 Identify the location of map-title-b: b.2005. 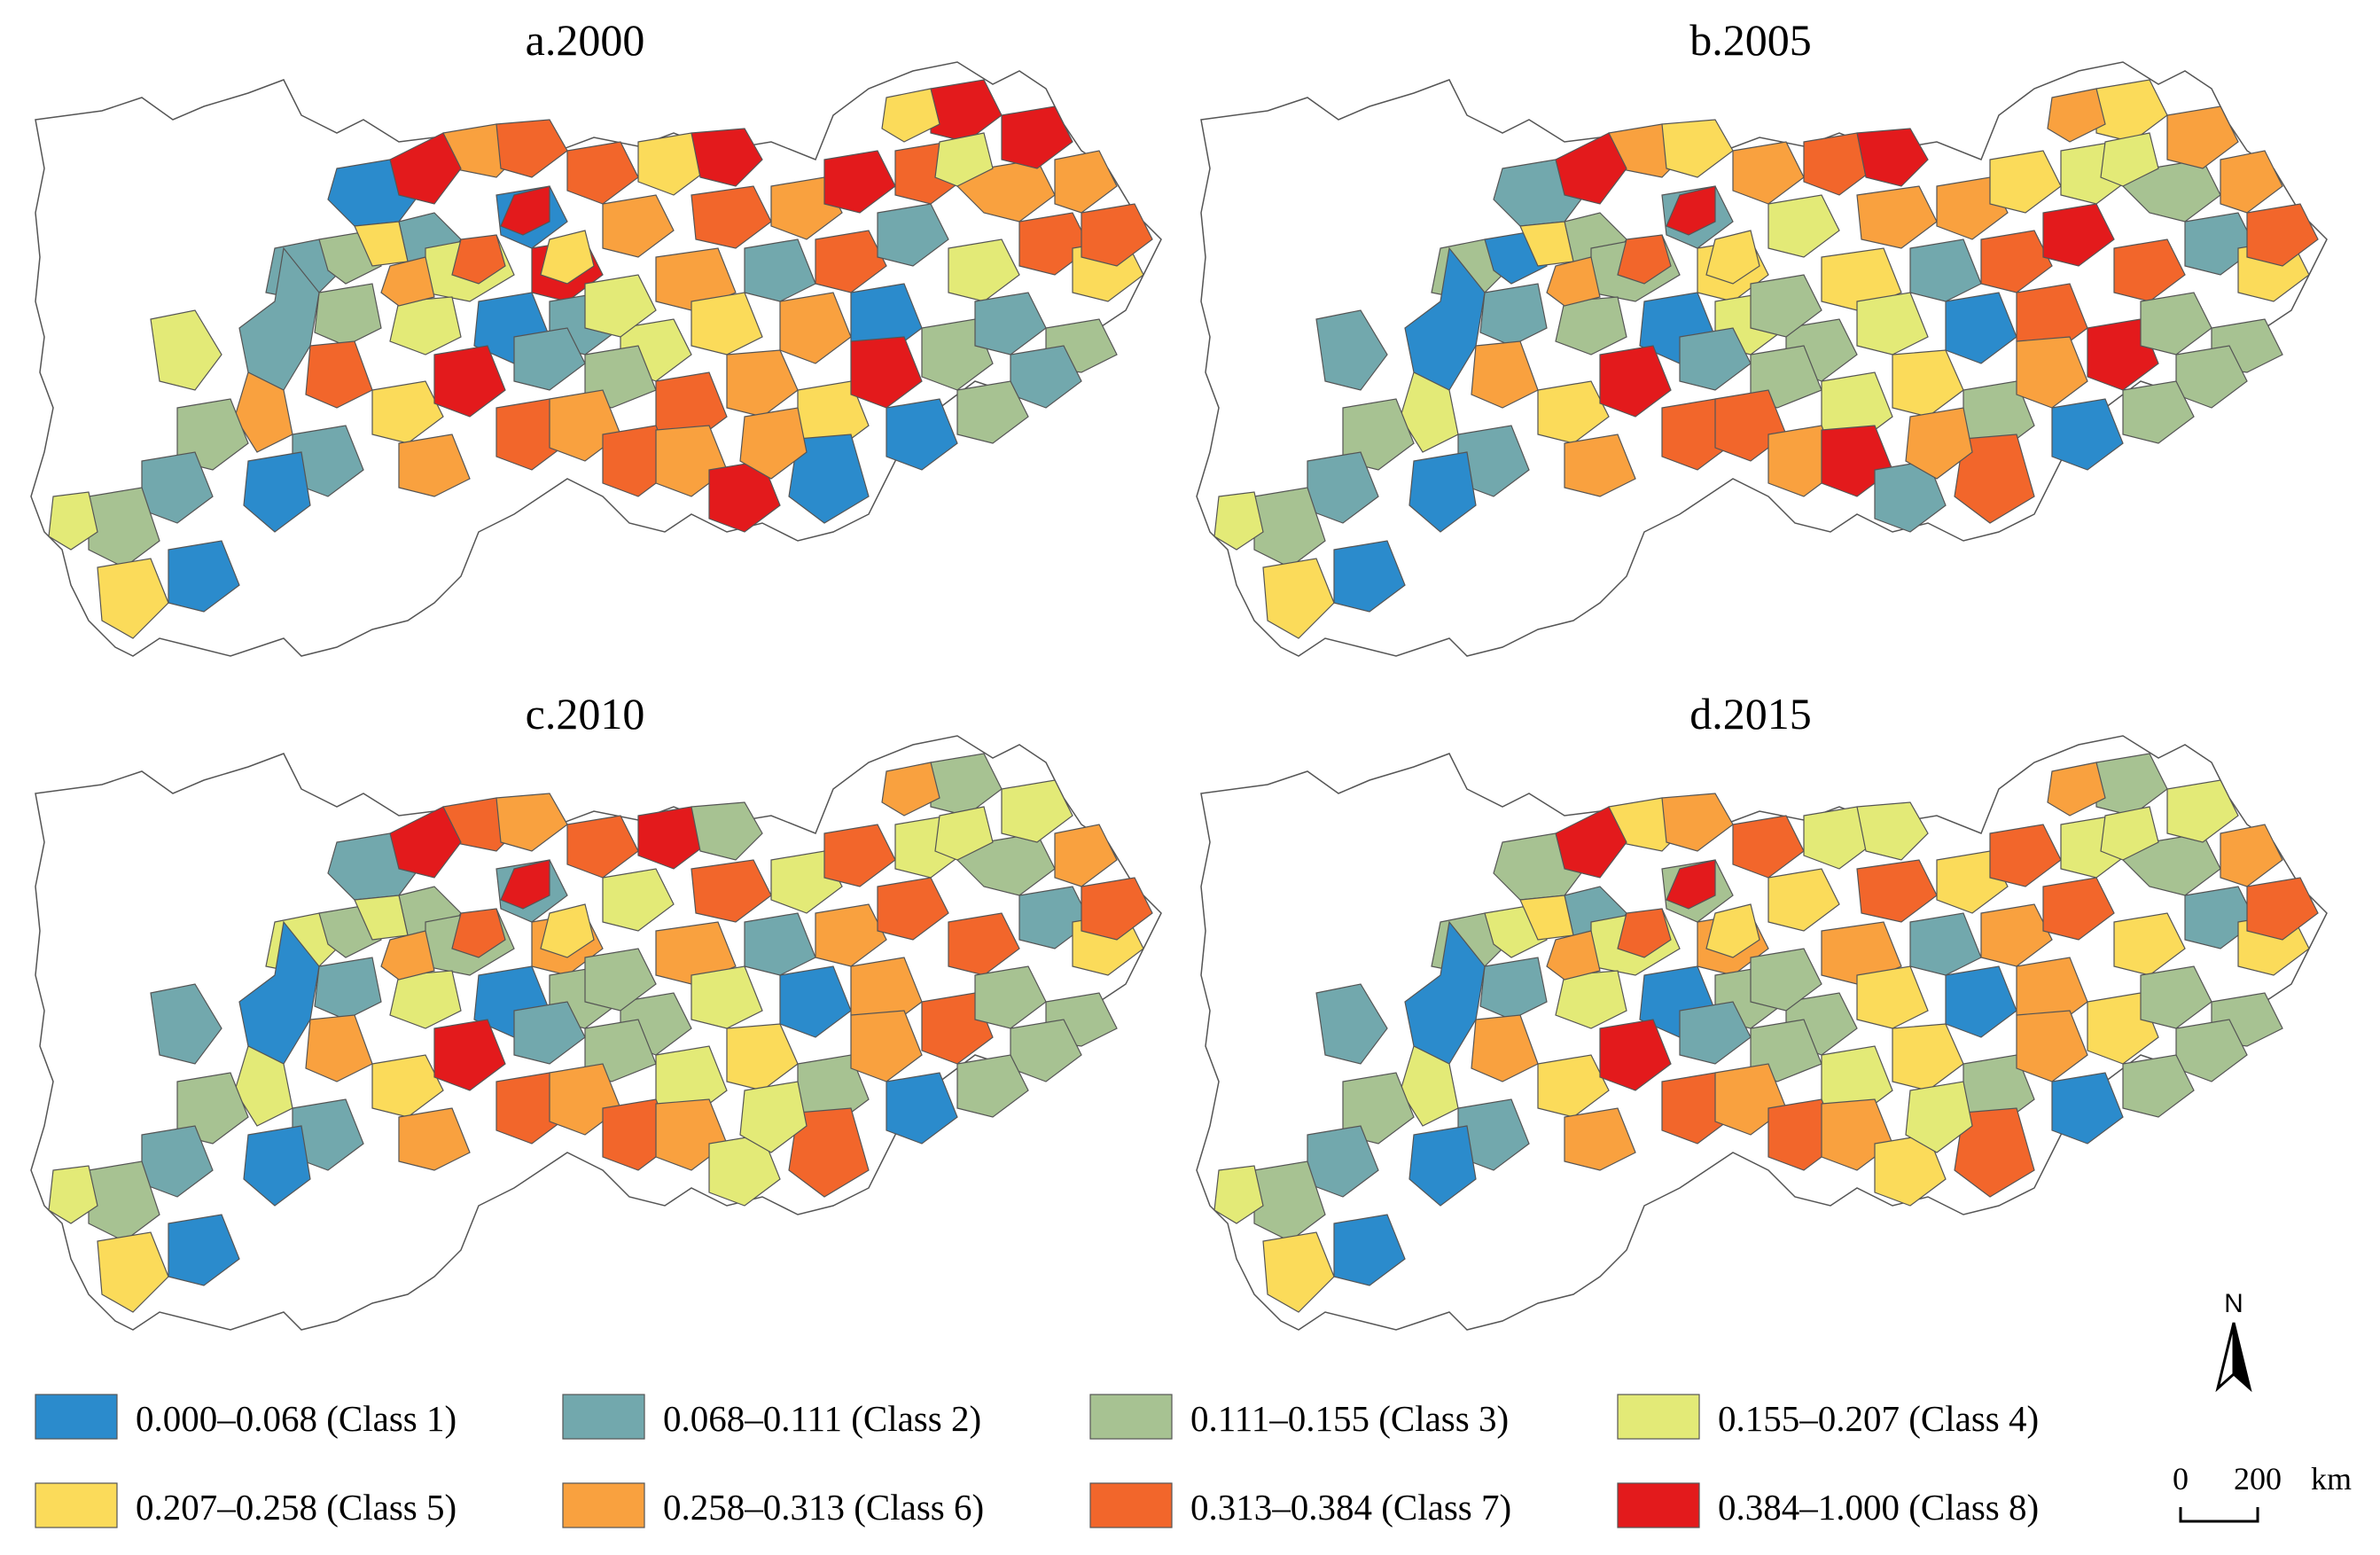
(1750, 40).